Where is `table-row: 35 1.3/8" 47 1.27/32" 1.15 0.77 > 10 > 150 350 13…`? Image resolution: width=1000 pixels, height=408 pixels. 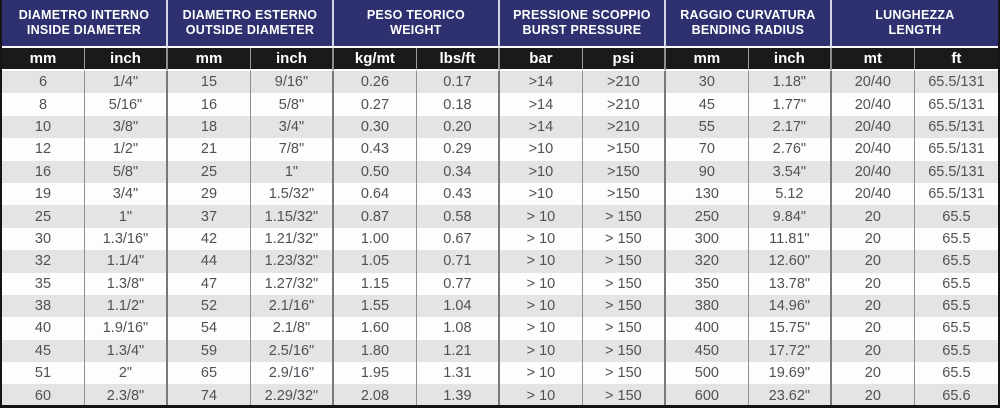
table-row: 35 1.3/8" 47 1.27/32" 1.15 0.77 > 10 > 150 350 13… is located at coordinates (500, 283).